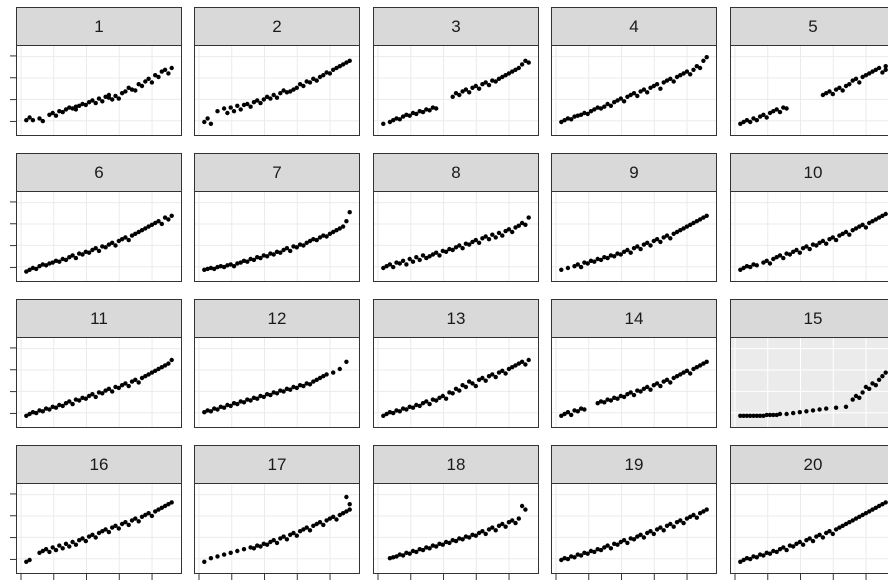  I want to click on facet-panel: 11, so click(99, 363).